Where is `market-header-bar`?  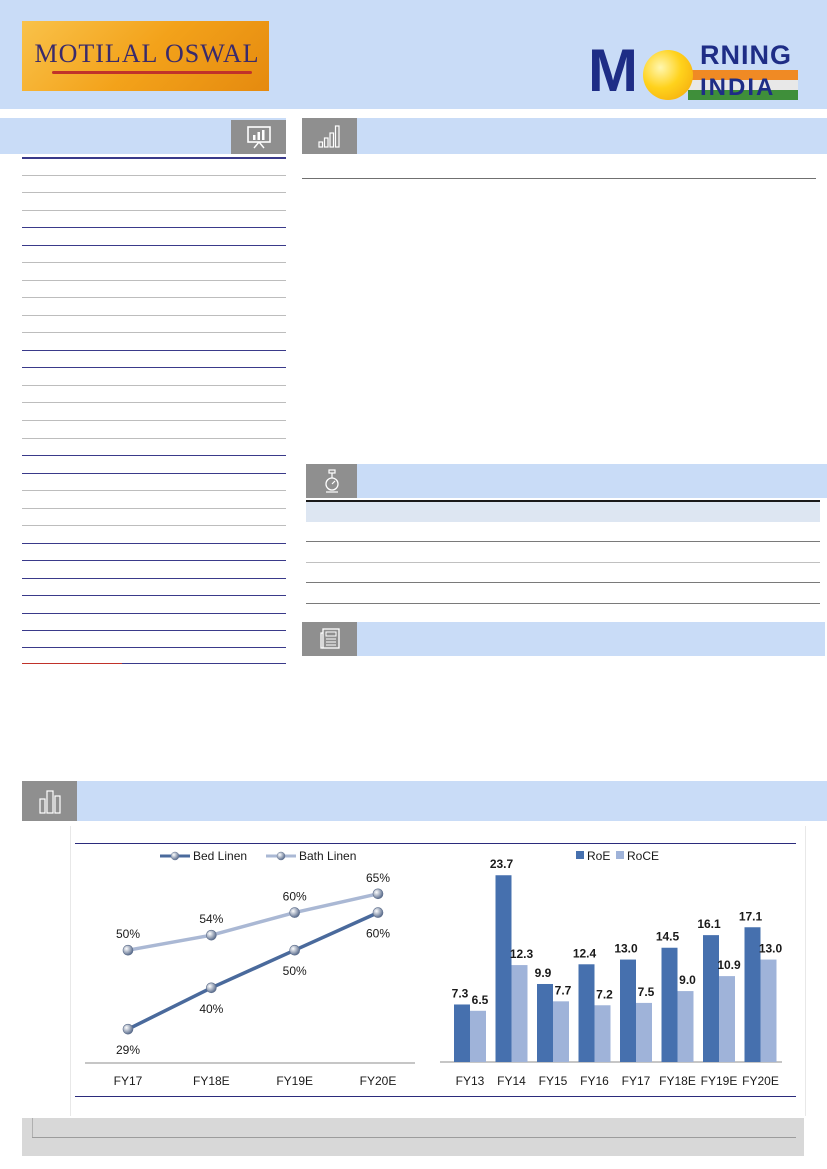 market-header-bar is located at coordinates (564, 136).